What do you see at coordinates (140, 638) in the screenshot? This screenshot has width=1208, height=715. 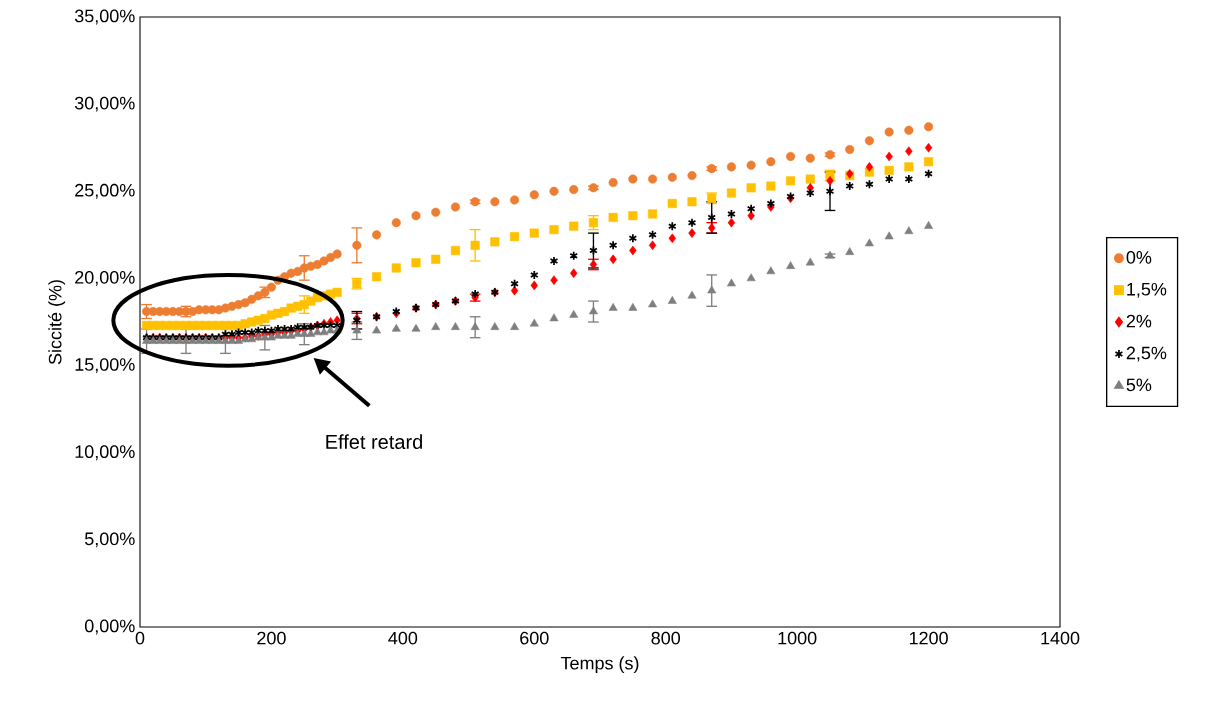 I see `x-tick-label: 0` at bounding box center [140, 638].